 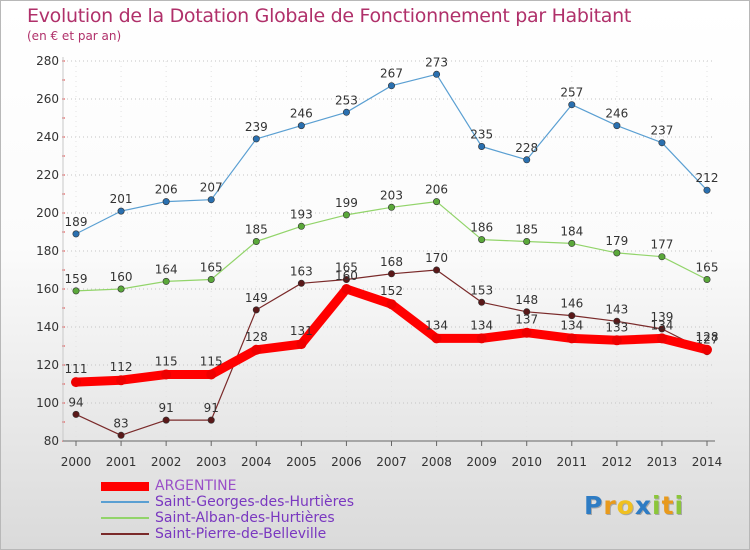 What do you see at coordinates (211, 188) in the screenshot?
I see `data-label: 207` at bounding box center [211, 188].